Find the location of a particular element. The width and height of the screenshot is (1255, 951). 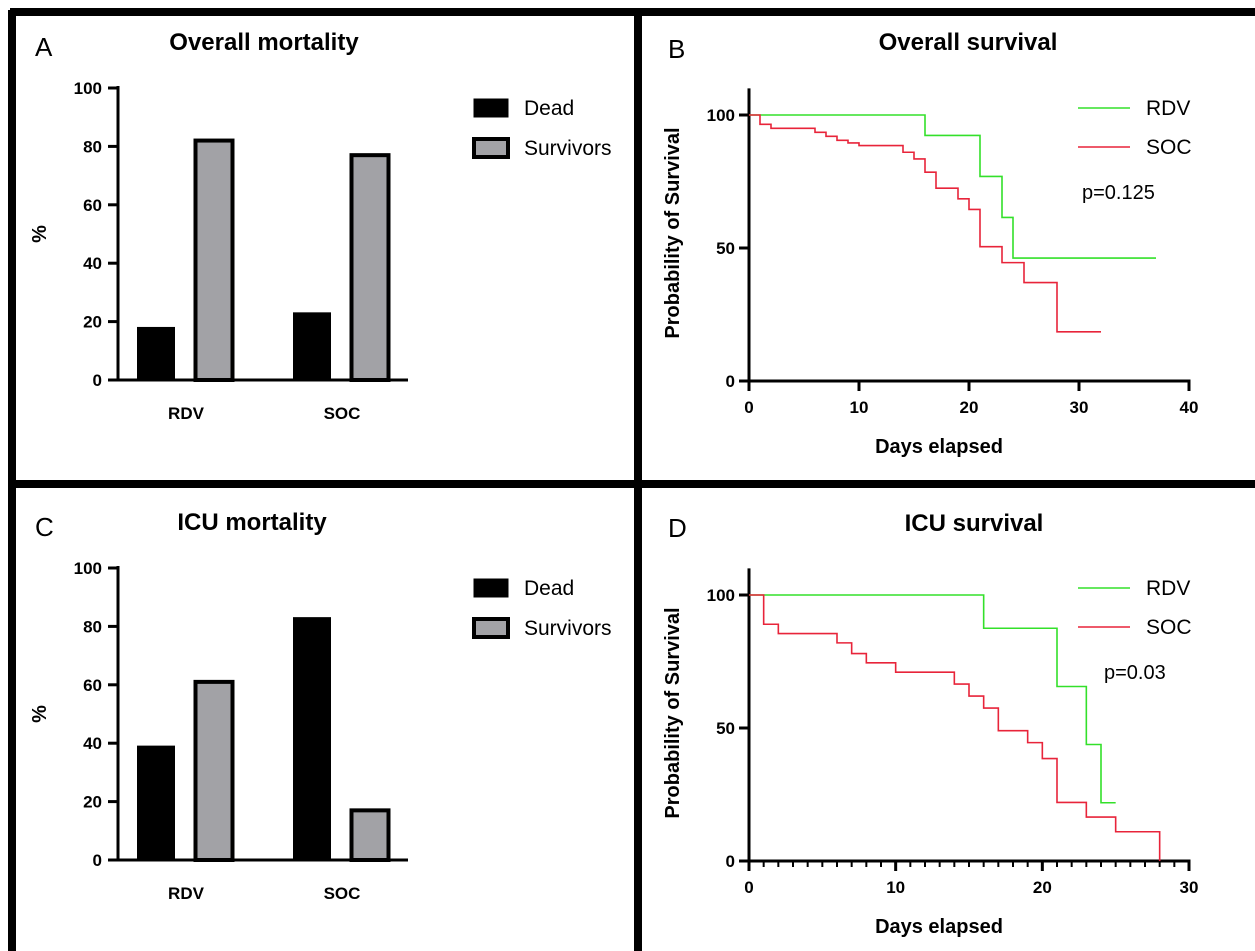

chart-title: Overall mortality is located at coordinates (264, 42).